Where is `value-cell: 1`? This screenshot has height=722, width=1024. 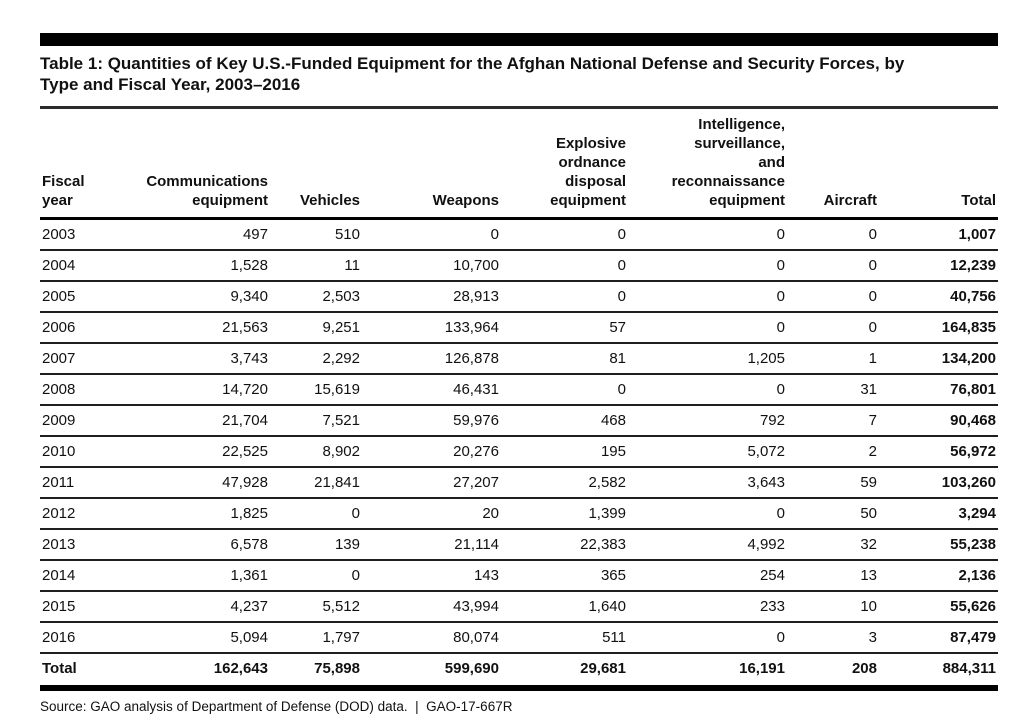
value-cell: 1 is located at coordinates (833, 358).